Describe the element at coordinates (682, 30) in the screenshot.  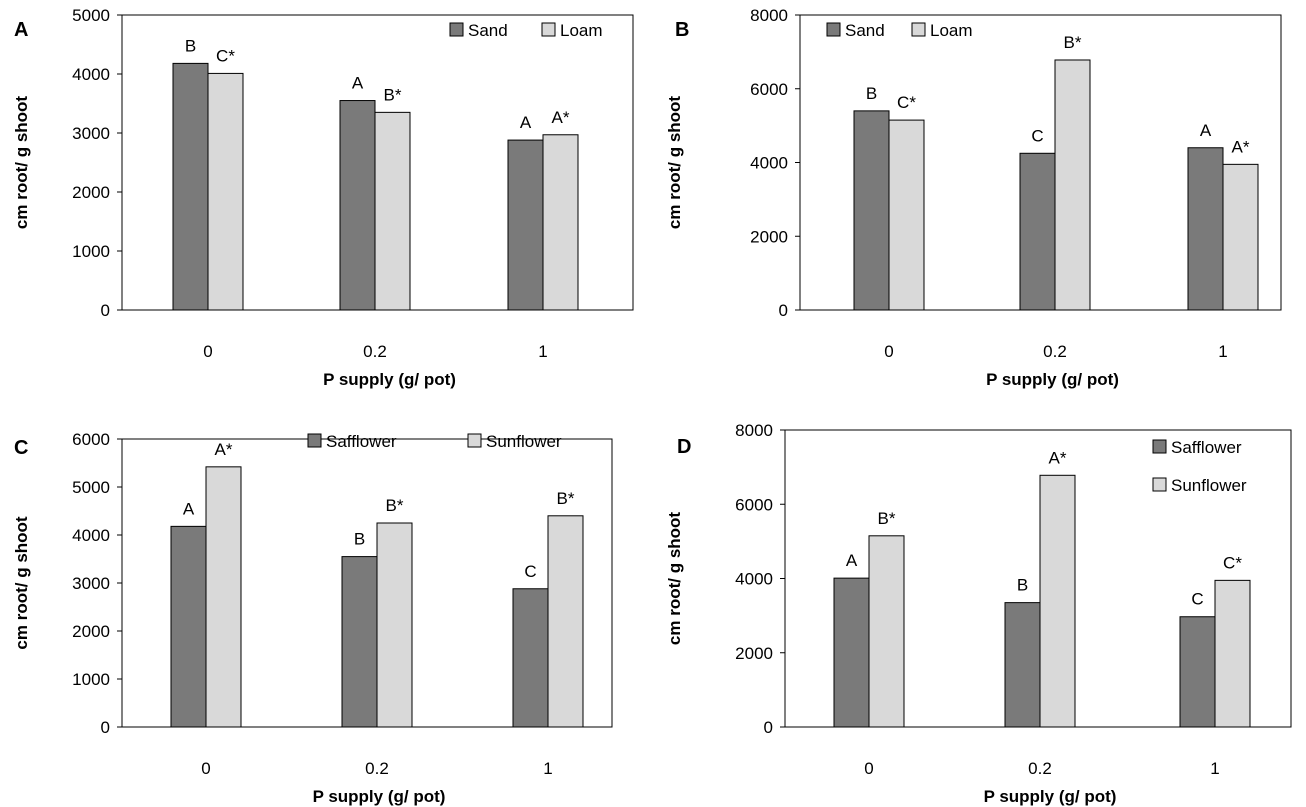
I see `panel-letter-b: B` at that location.